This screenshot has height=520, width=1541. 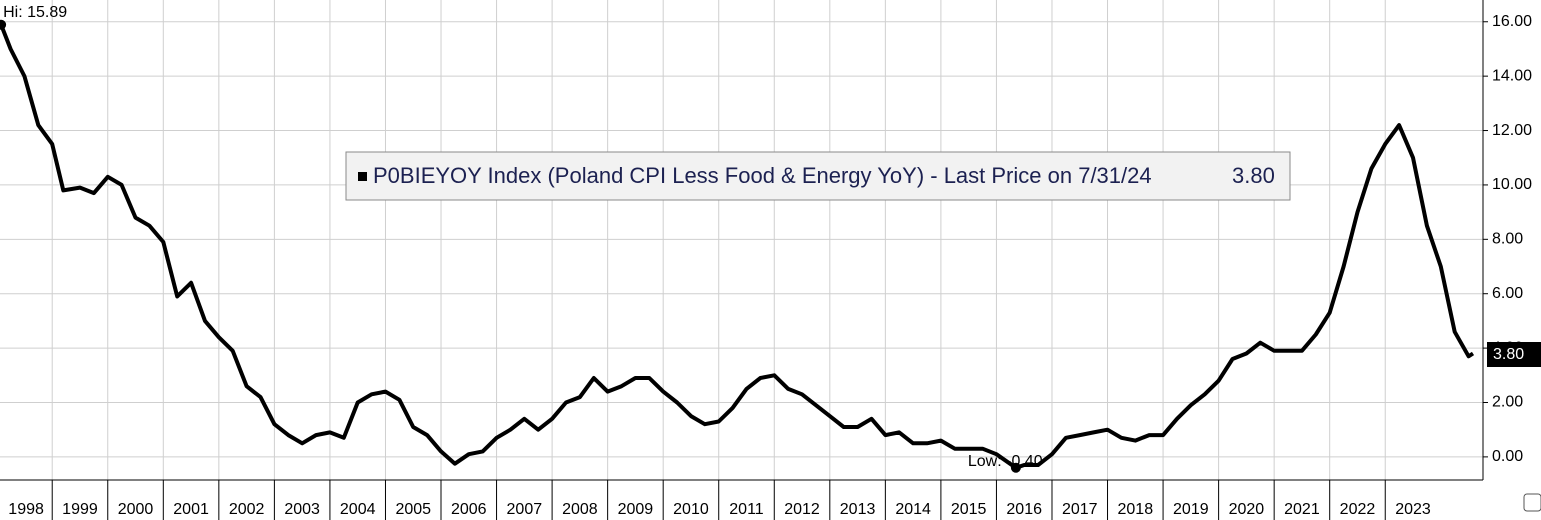 I want to click on x-tick-label: 2010, so click(x=691, y=509).